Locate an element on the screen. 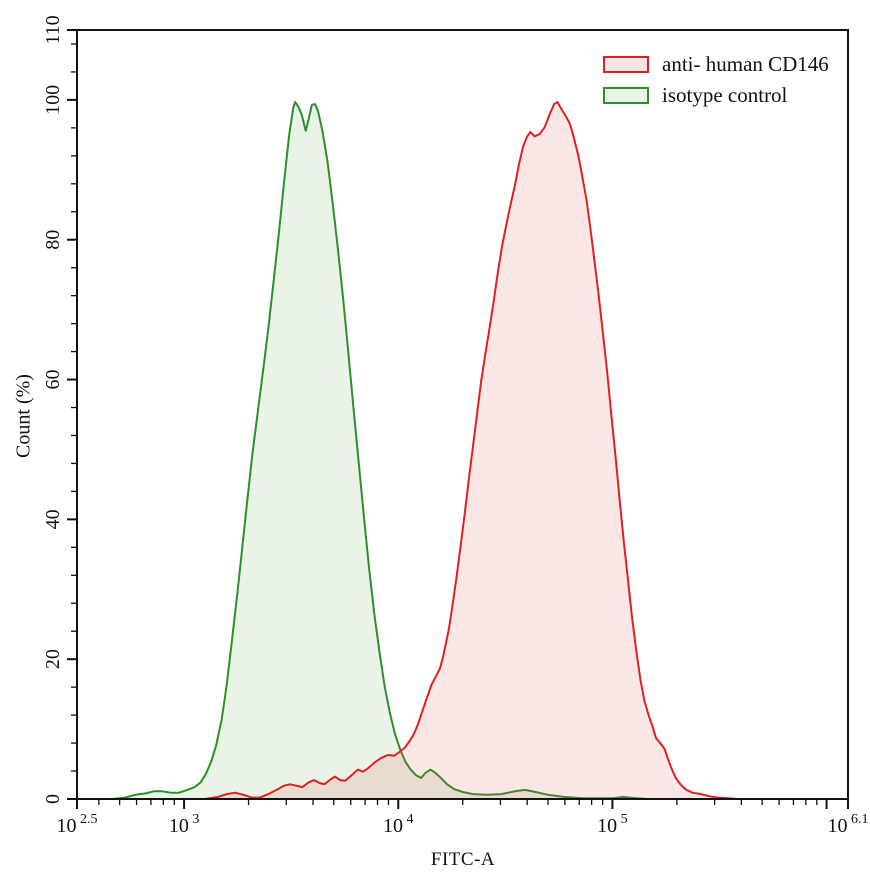 This screenshot has width=870, height=875. y-axis-title: Count (%) is located at coordinates (23, 416).